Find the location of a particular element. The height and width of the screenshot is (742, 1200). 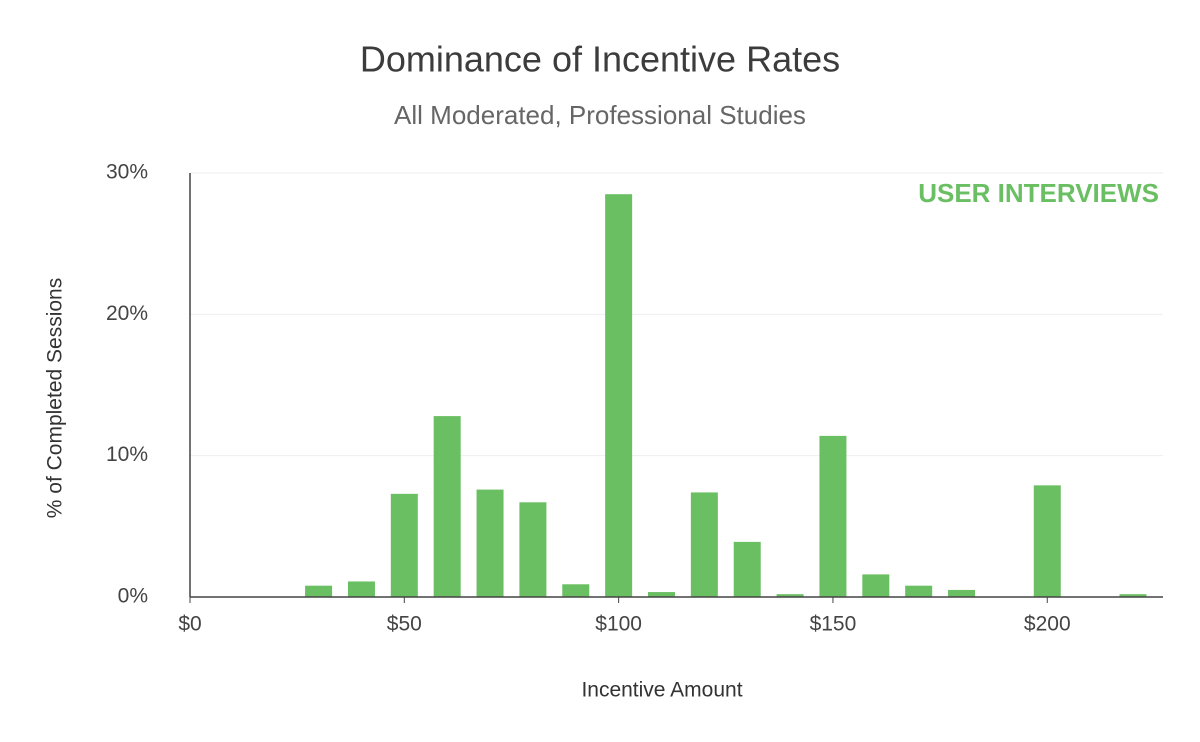

watermark: USER INTERVIEWS is located at coordinates (1038, 193).